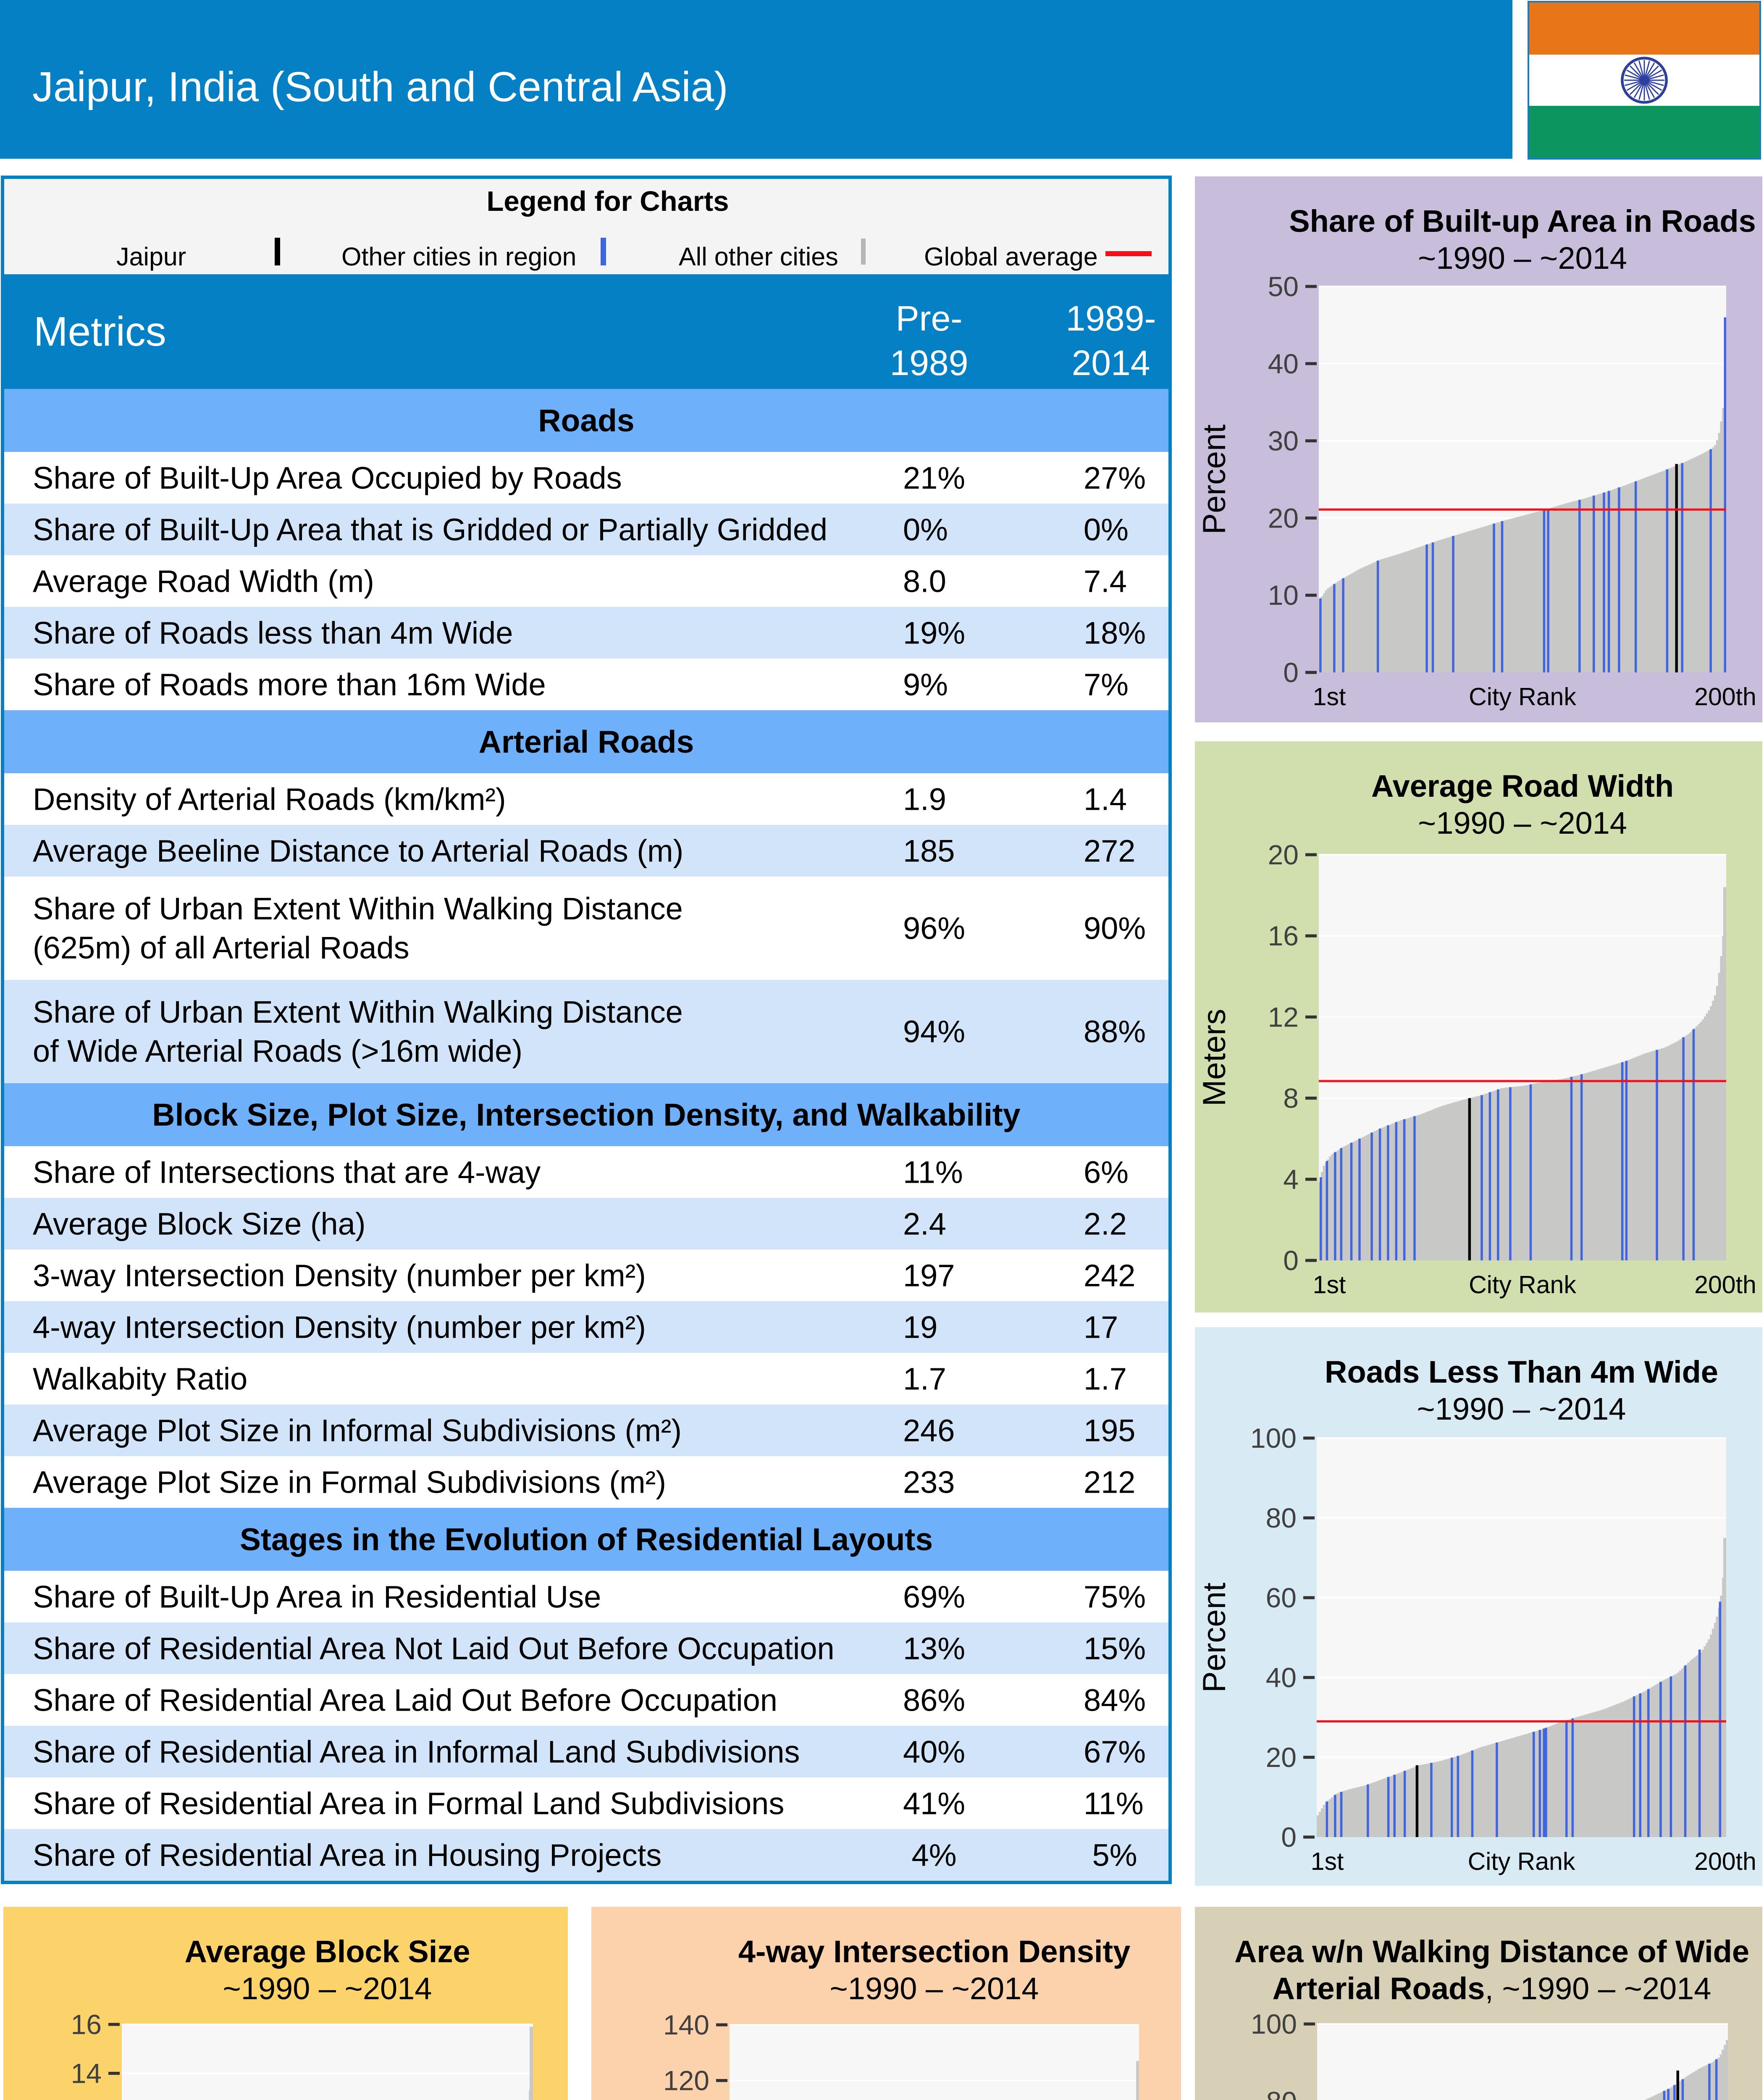 The width and height of the screenshot is (1764, 2100). What do you see at coordinates (1281, 1597) in the screenshot?
I see `svg-text: 60` at bounding box center [1281, 1597].